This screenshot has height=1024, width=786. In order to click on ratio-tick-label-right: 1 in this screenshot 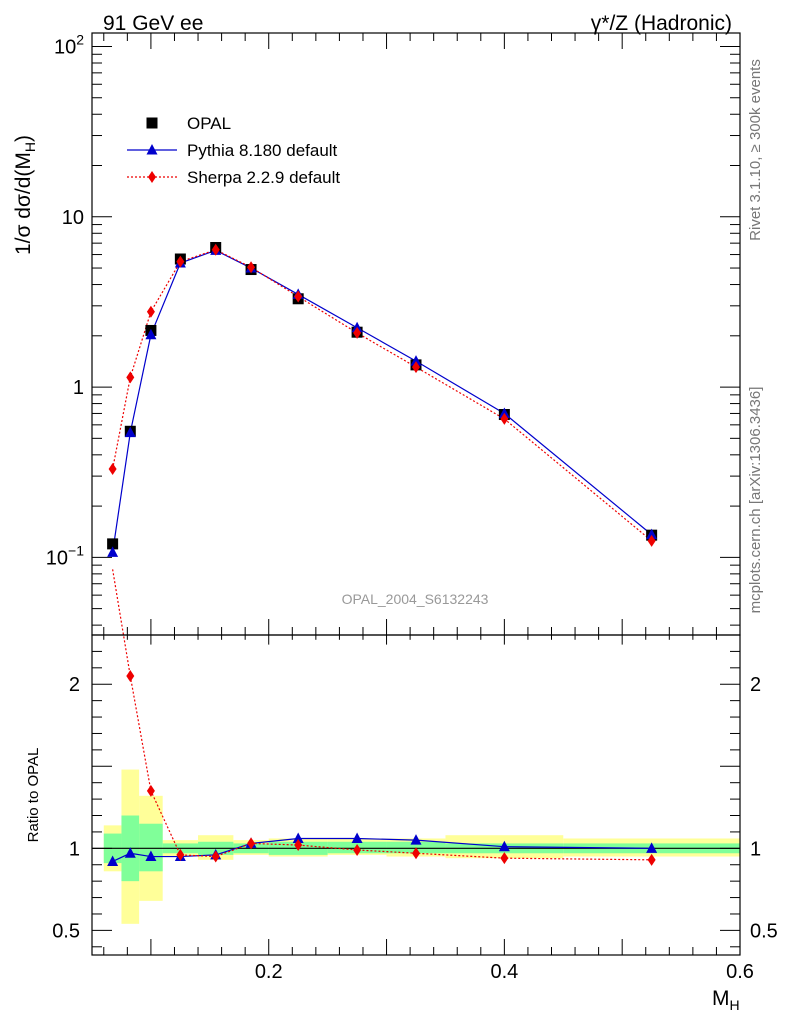, I will do `click(755, 849)`.